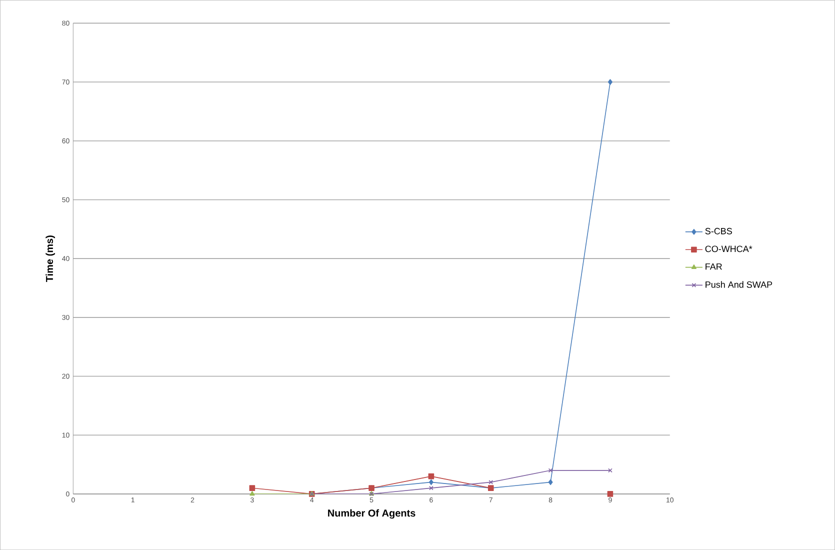  What do you see at coordinates (728, 249) in the screenshot?
I see `legend-label: CO-WHCA*` at bounding box center [728, 249].